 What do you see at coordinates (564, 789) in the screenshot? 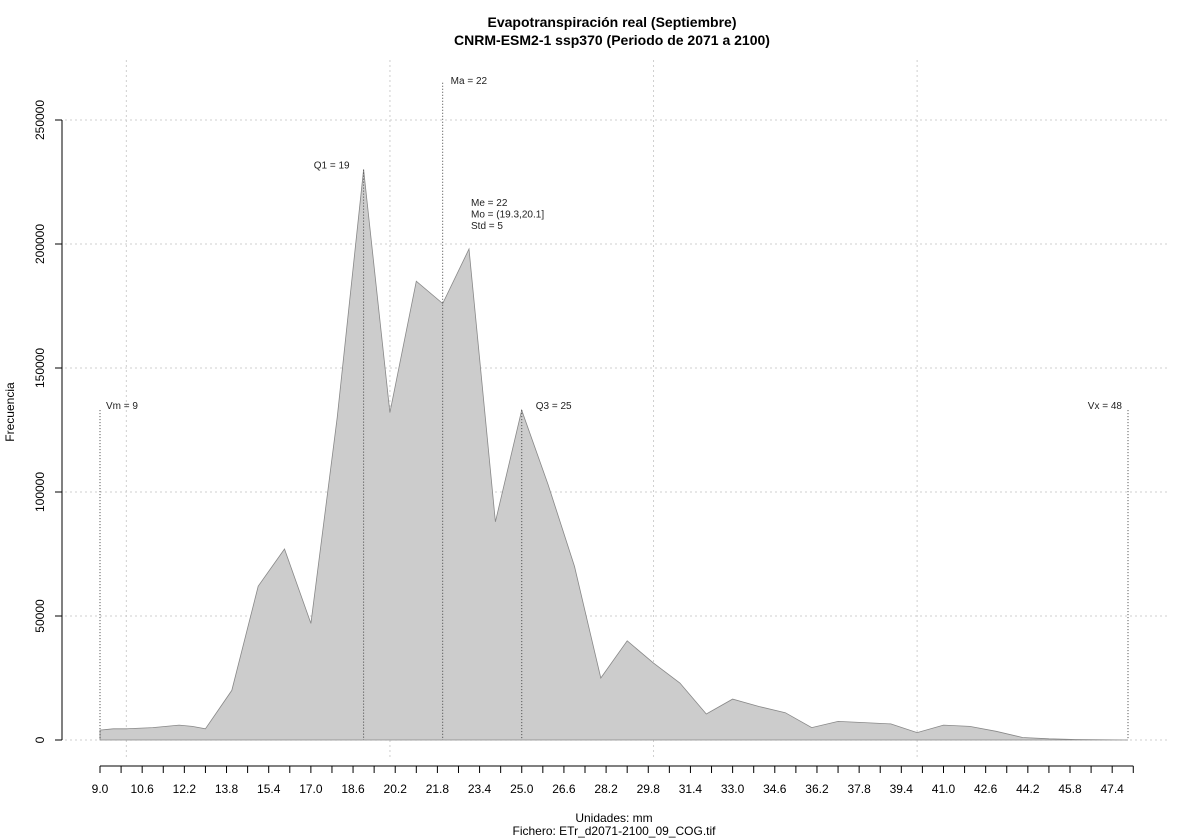
I see `x-tick-label-11: 26.6` at bounding box center [564, 789].